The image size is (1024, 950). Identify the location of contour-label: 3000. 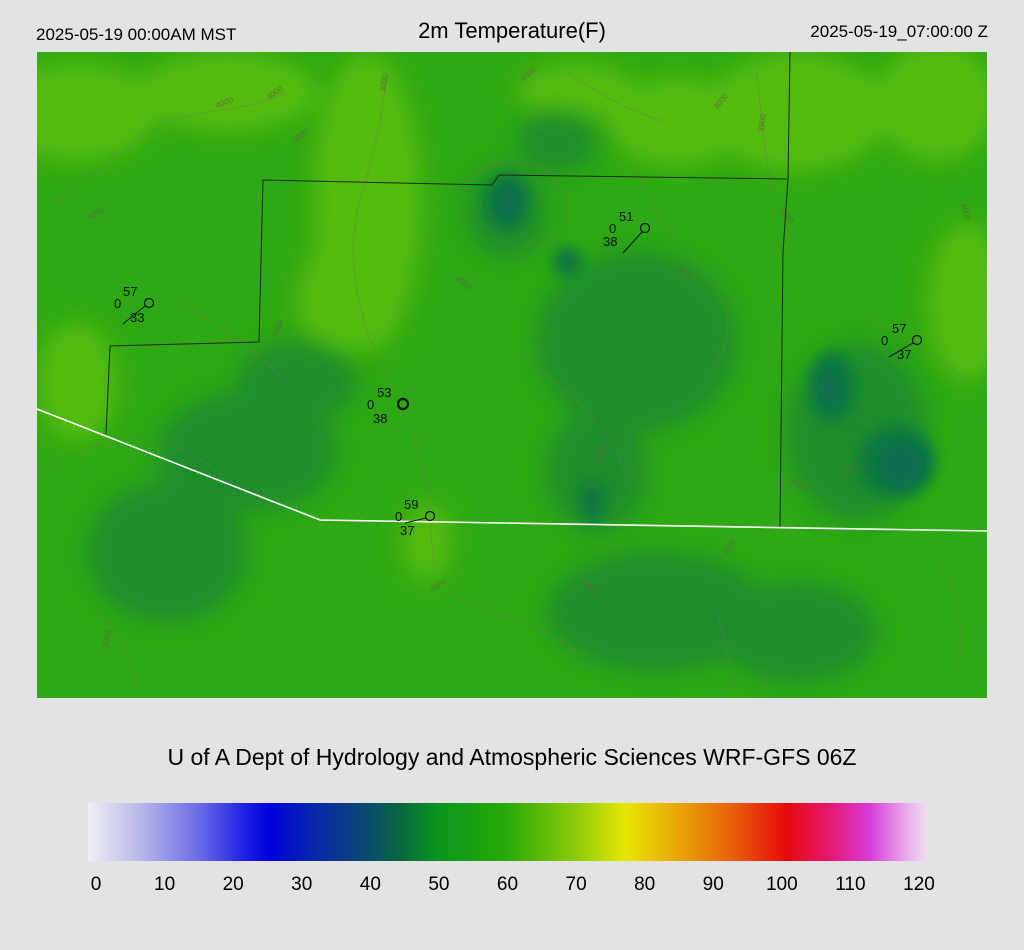
(384, 83).